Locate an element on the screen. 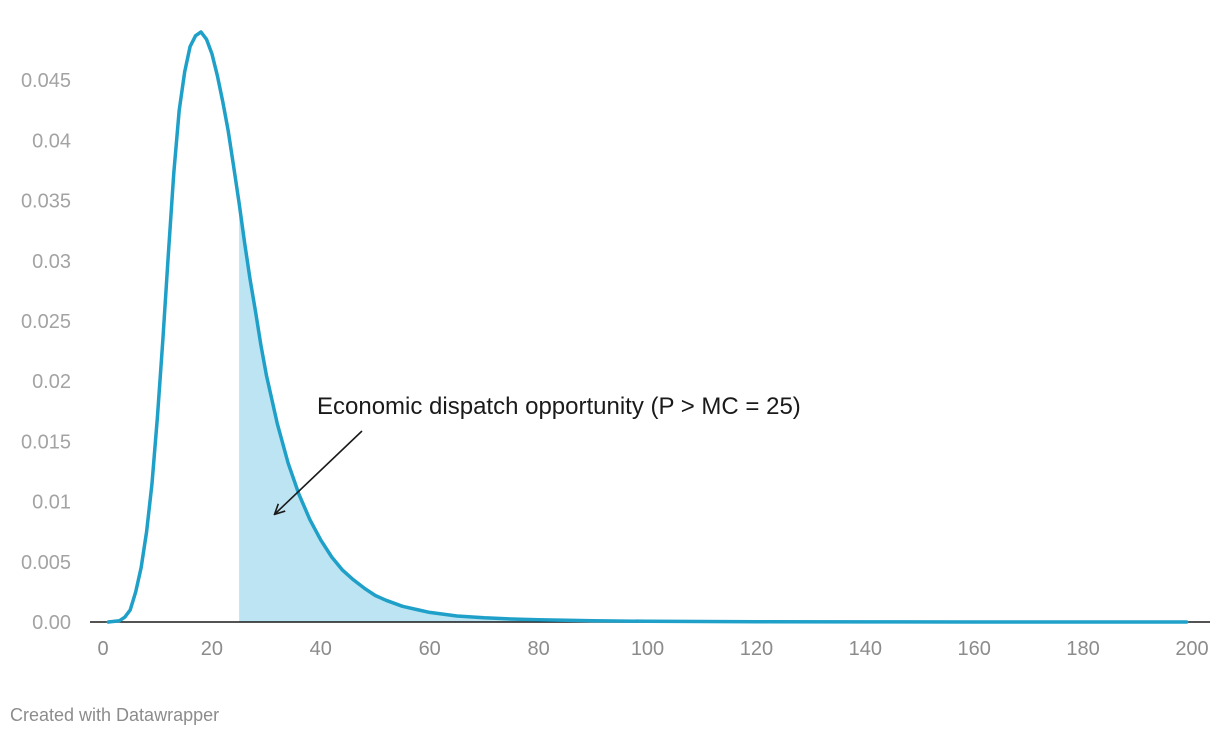 The width and height of the screenshot is (1220, 738). x-tick-label: 160 is located at coordinates (974, 649).